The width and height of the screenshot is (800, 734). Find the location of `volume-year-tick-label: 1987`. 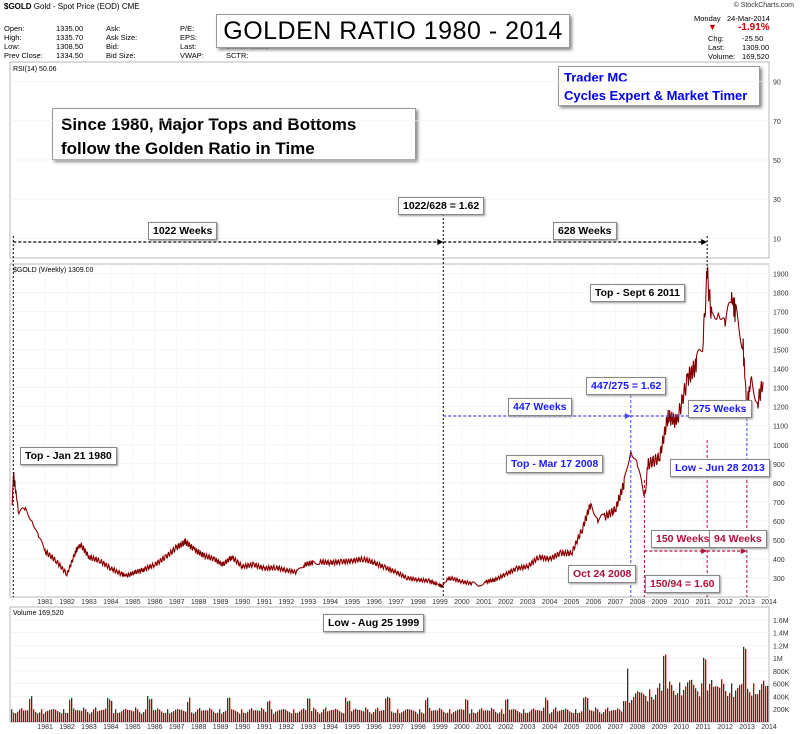

volume-year-tick-label: 1987 is located at coordinates (177, 727).